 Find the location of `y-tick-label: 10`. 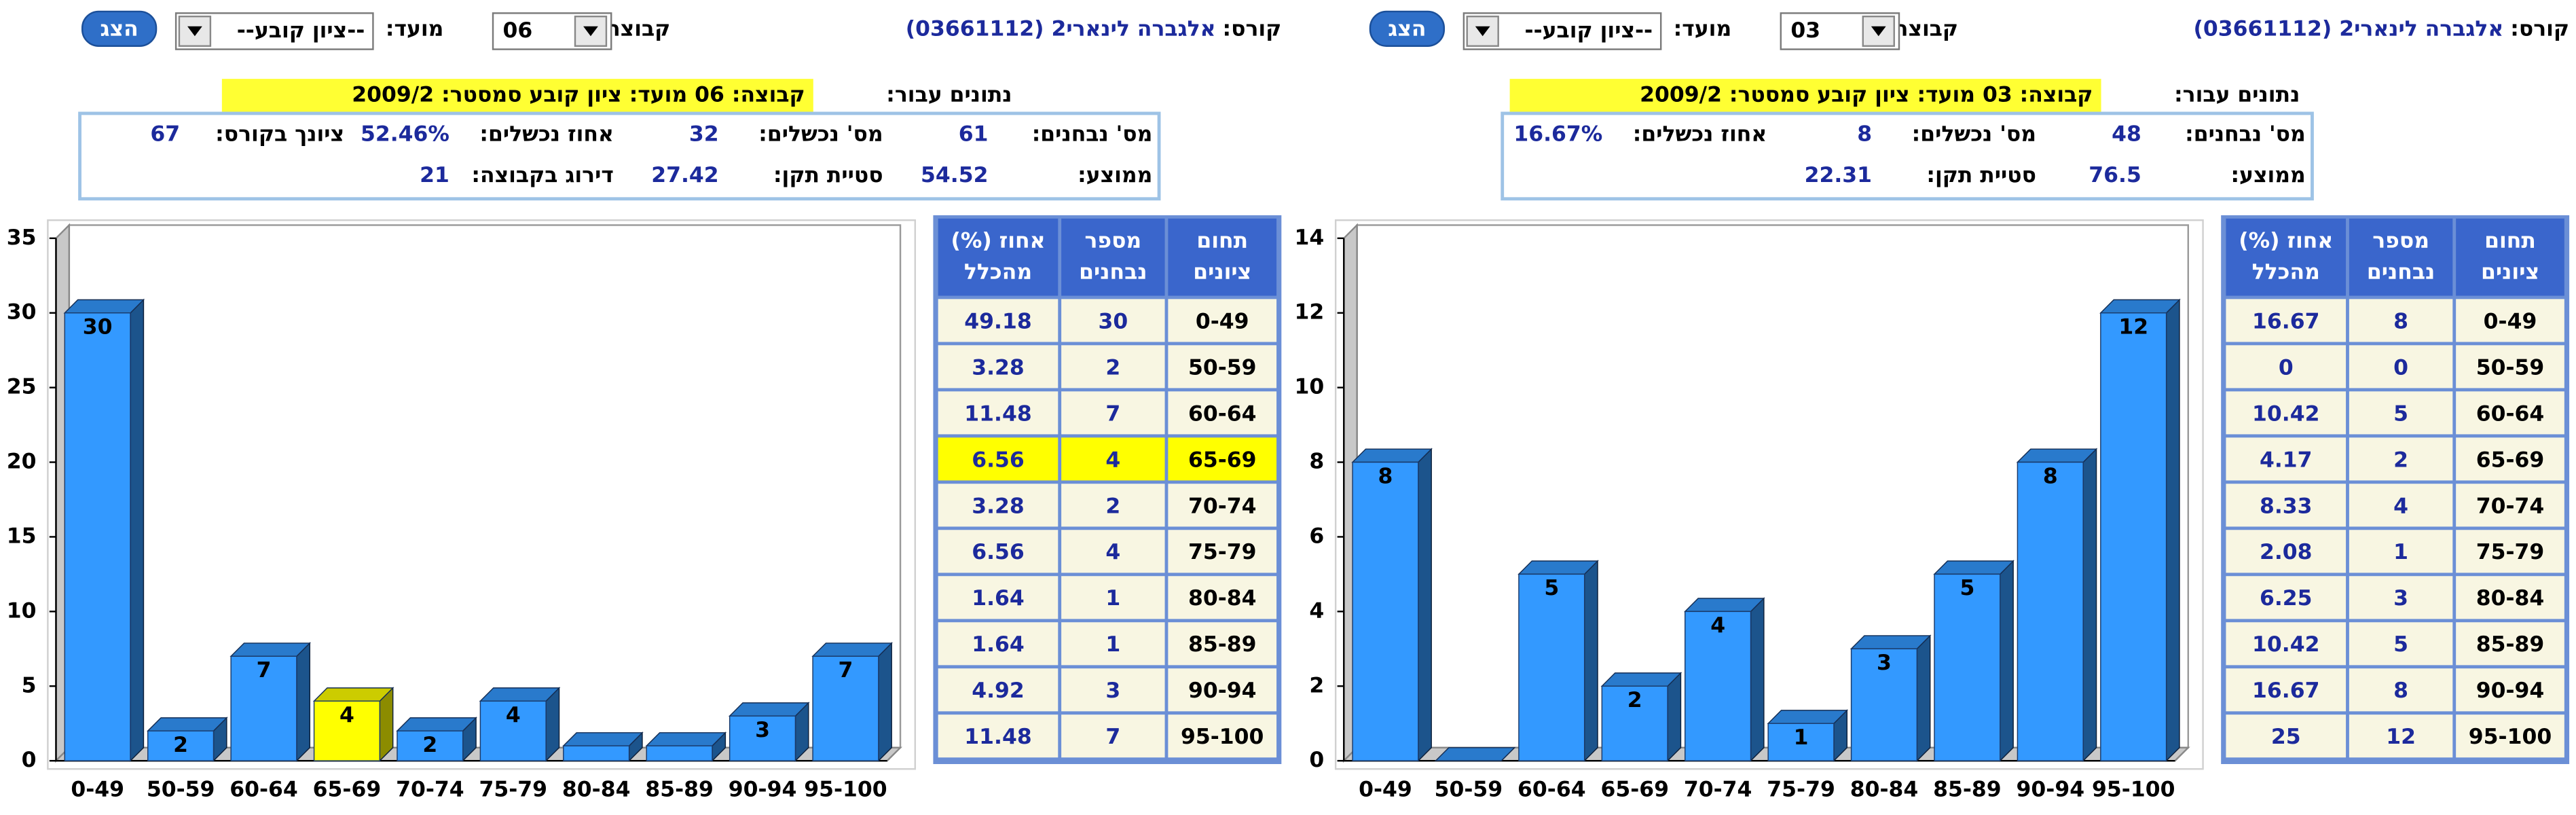

y-tick-label: 10 is located at coordinates (1309, 387).